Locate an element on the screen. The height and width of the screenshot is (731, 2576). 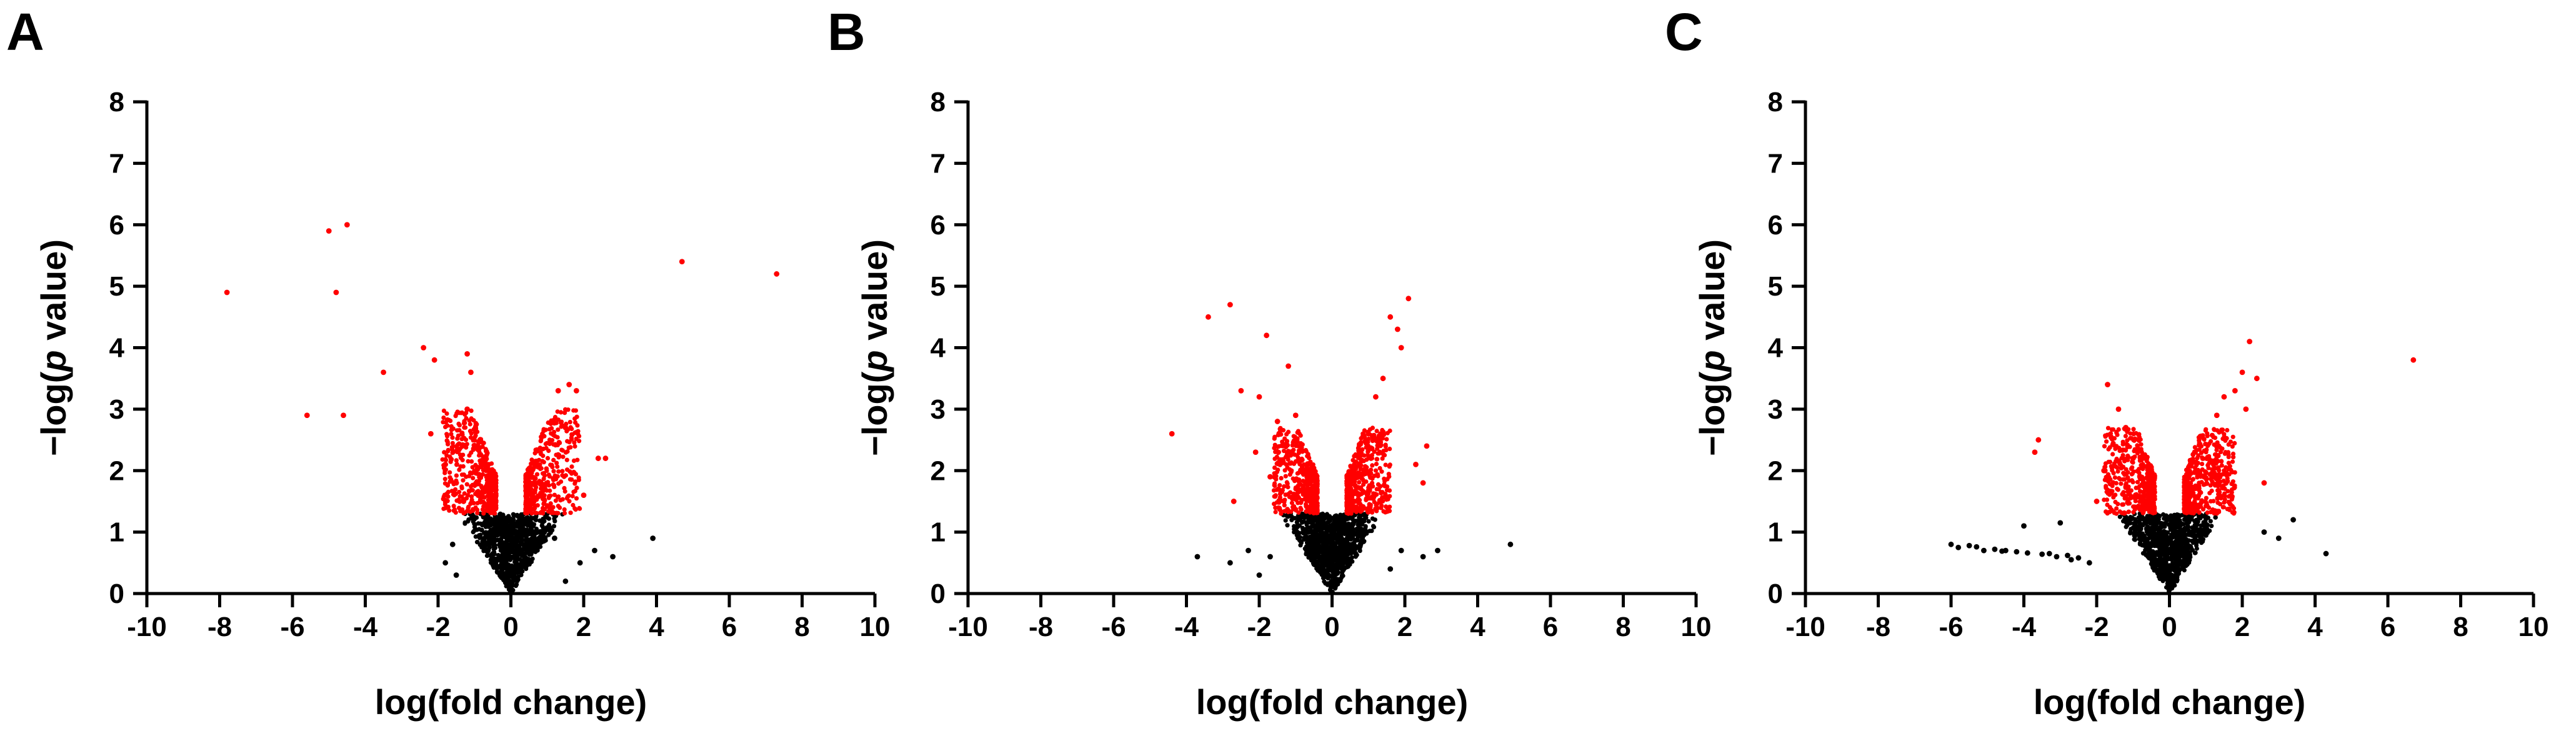
x-tick-label: 6 is located at coordinates (729, 627).